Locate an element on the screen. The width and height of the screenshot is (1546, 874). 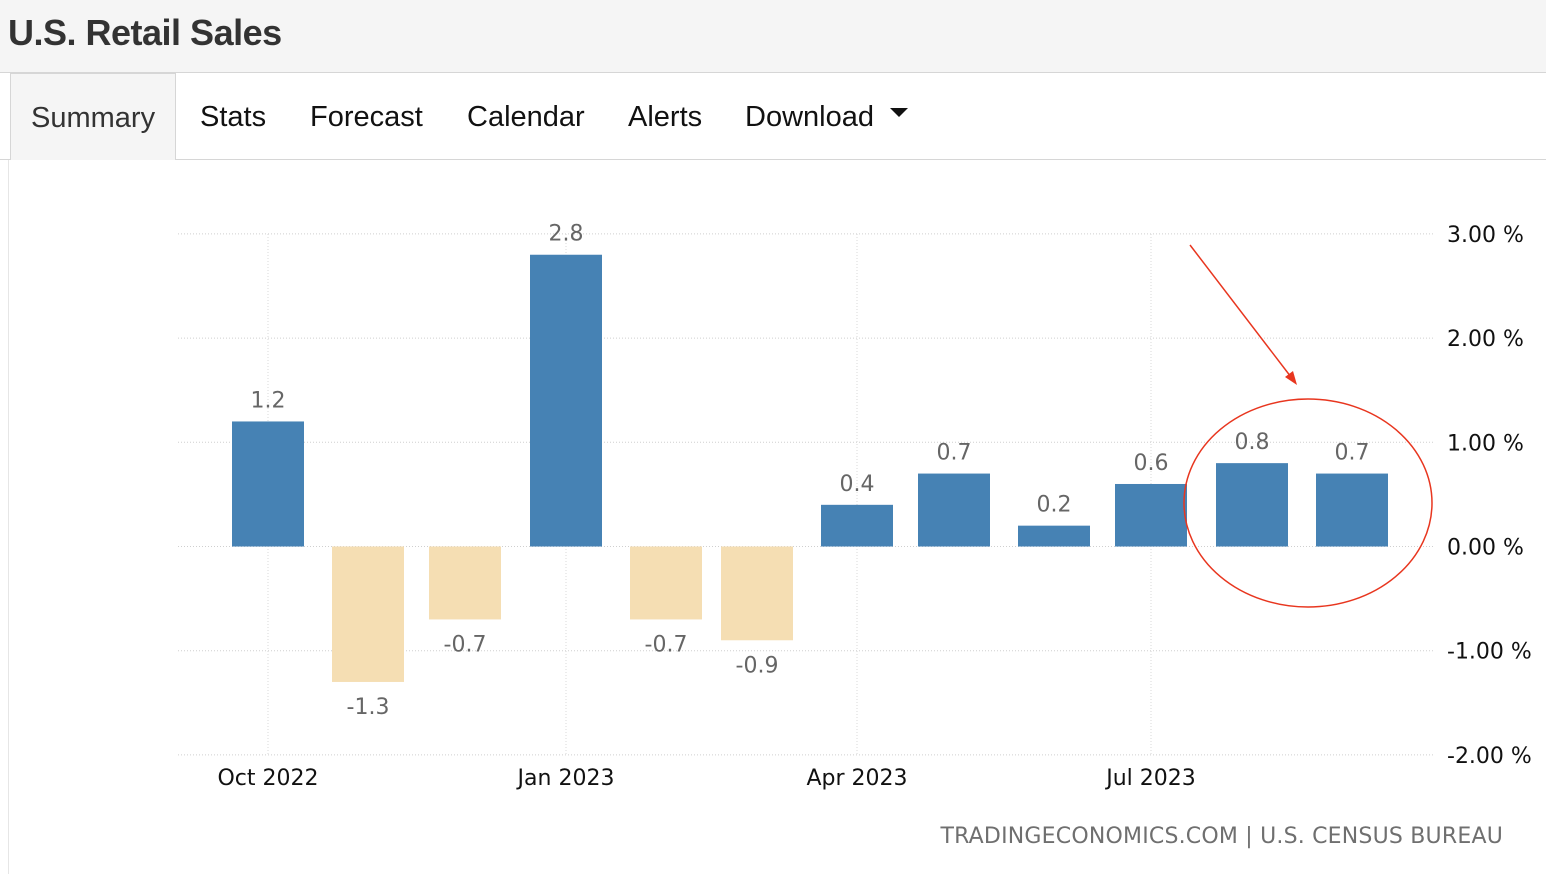
chart-x-axis: Oct 2022 Jan 2023 Apr 2023 Jul 2023 is located at coordinates (706, 778).